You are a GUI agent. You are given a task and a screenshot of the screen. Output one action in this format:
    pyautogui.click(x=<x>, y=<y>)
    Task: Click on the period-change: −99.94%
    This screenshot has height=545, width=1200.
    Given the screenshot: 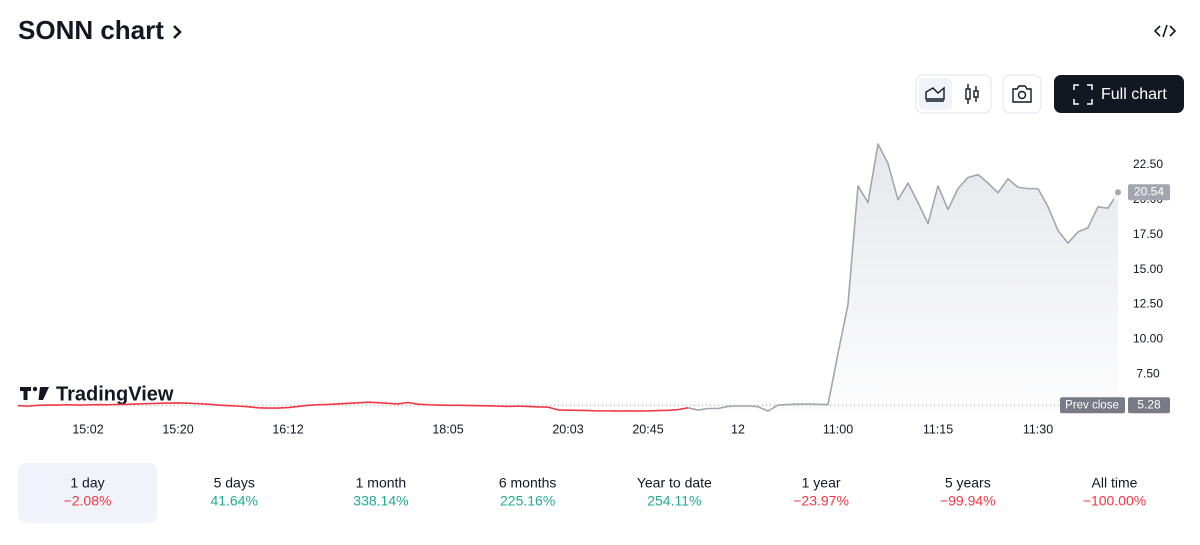 What is the action you would take?
    pyautogui.click(x=968, y=501)
    